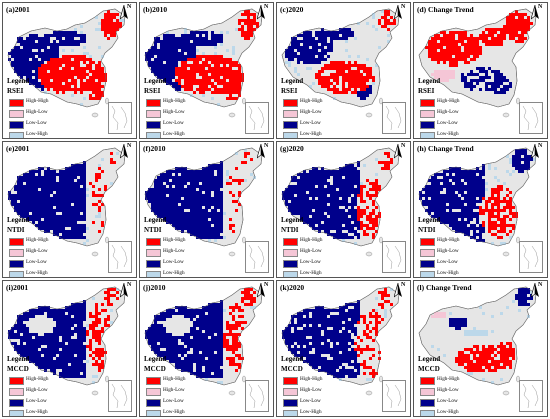 This screenshot has width=550, height=419. Describe the element at coordinates (95, 115) in the screenshot. I see `island` at that location.